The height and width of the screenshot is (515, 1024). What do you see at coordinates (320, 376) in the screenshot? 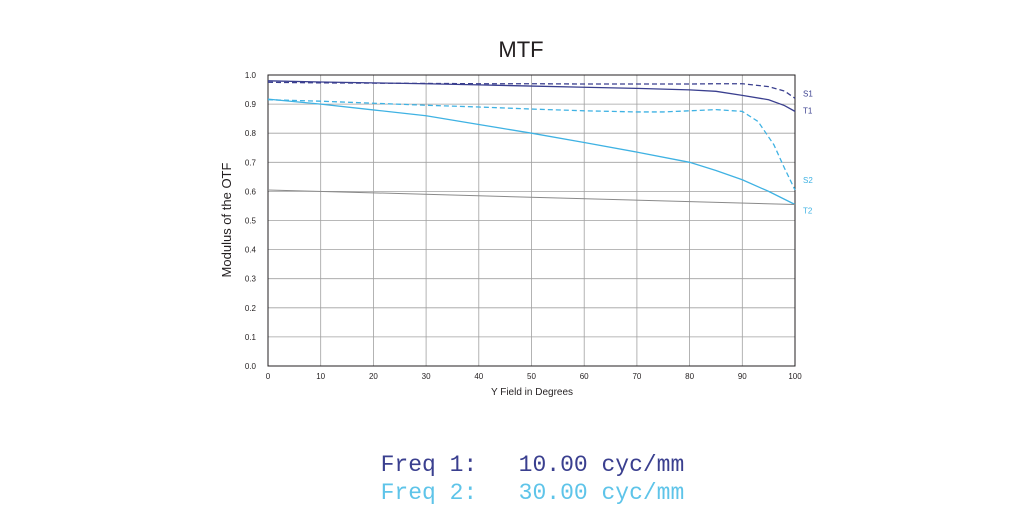
I see `x-tick-label: 10` at bounding box center [320, 376].